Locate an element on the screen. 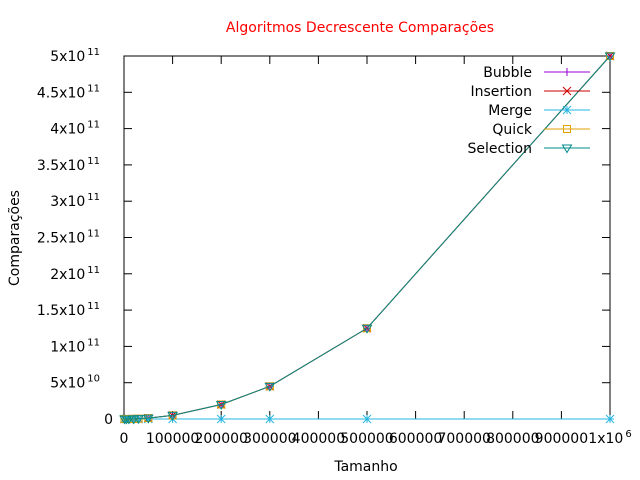 The image size is (640, 480). x-tick-label: 1x10 6 is located at coordinates (609, 438).